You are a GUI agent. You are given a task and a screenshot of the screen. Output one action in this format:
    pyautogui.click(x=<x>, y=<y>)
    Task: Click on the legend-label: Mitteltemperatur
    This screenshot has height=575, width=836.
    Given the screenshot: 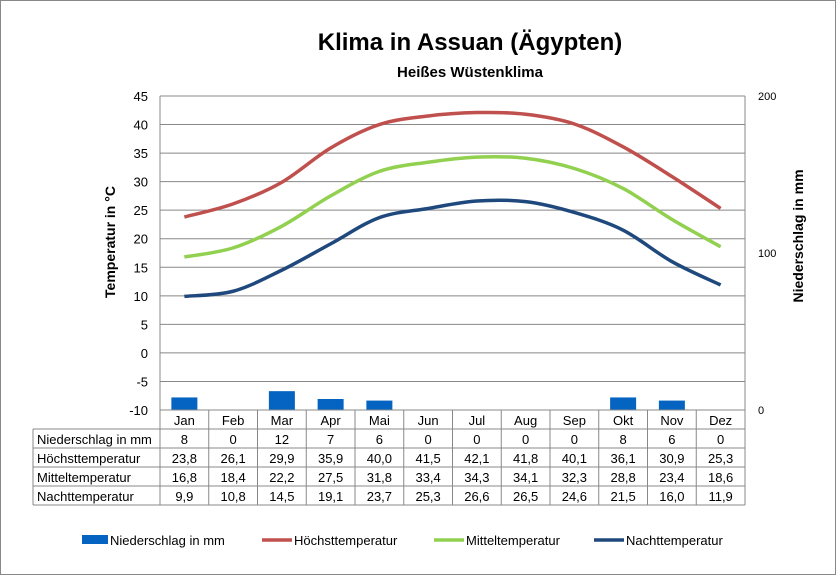 What is the action you would take?
    pyautogui.click(x=513, y=540)
    